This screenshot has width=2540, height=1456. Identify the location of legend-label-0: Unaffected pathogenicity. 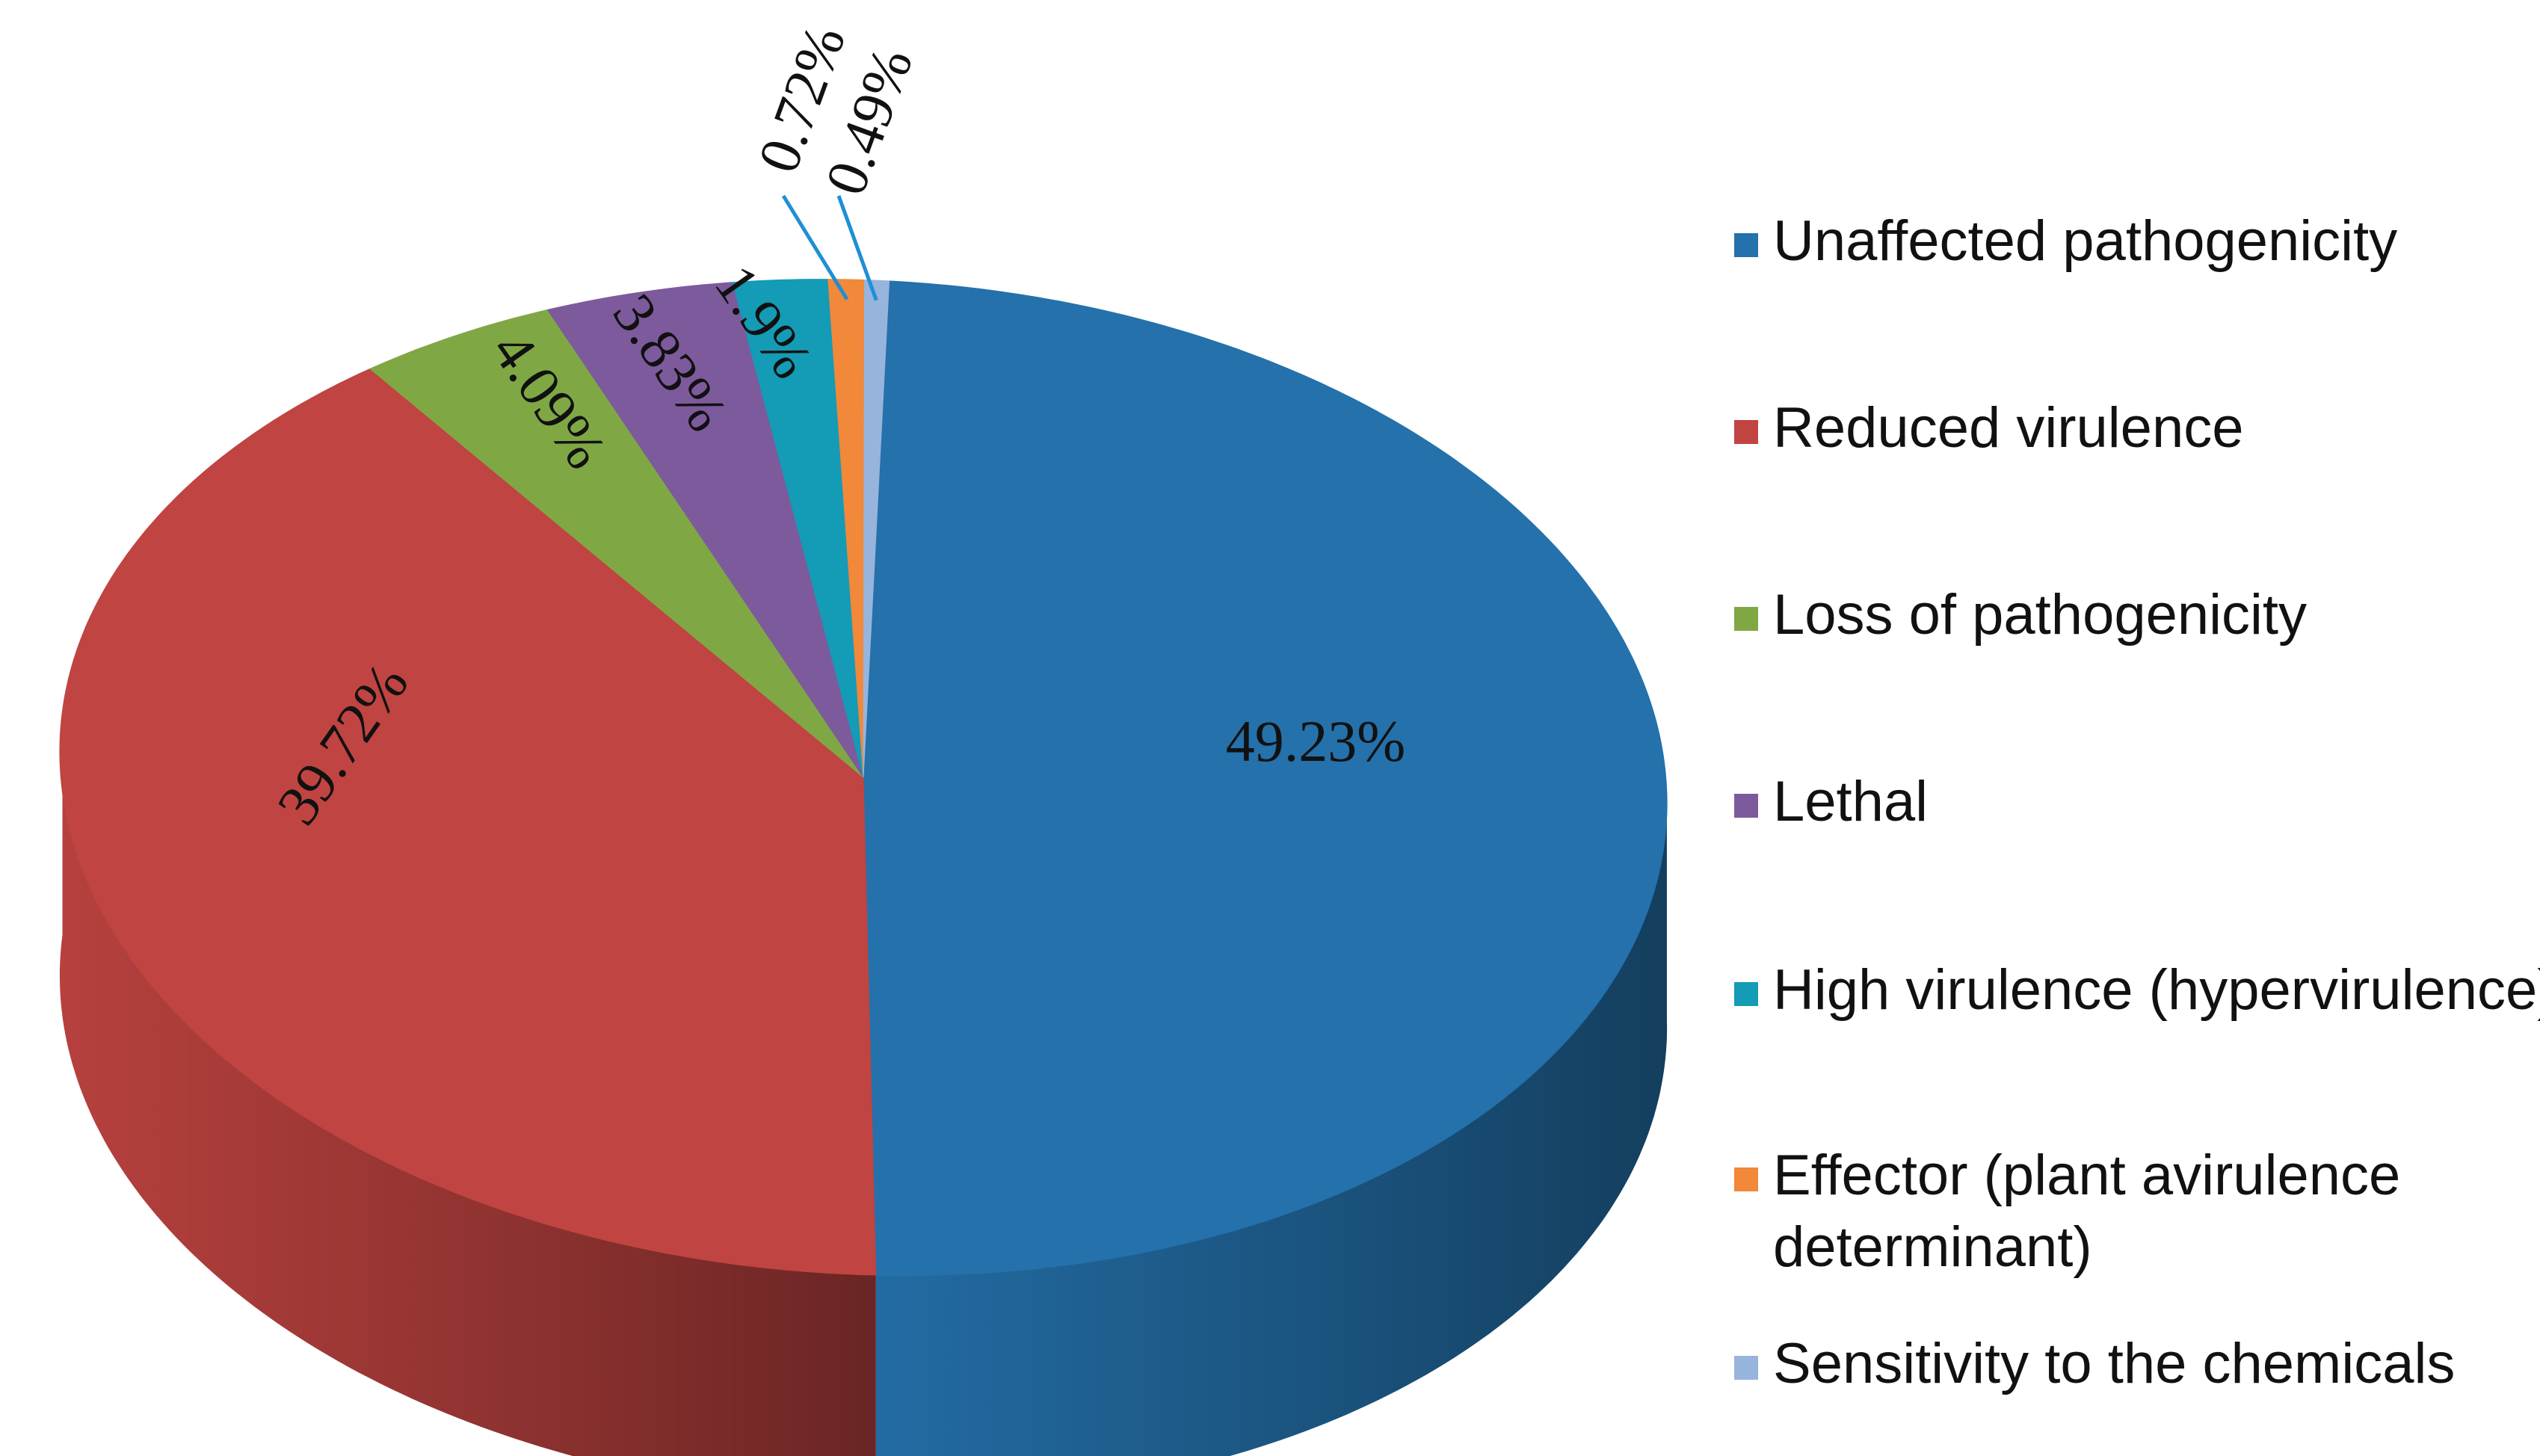
(2085, 241).